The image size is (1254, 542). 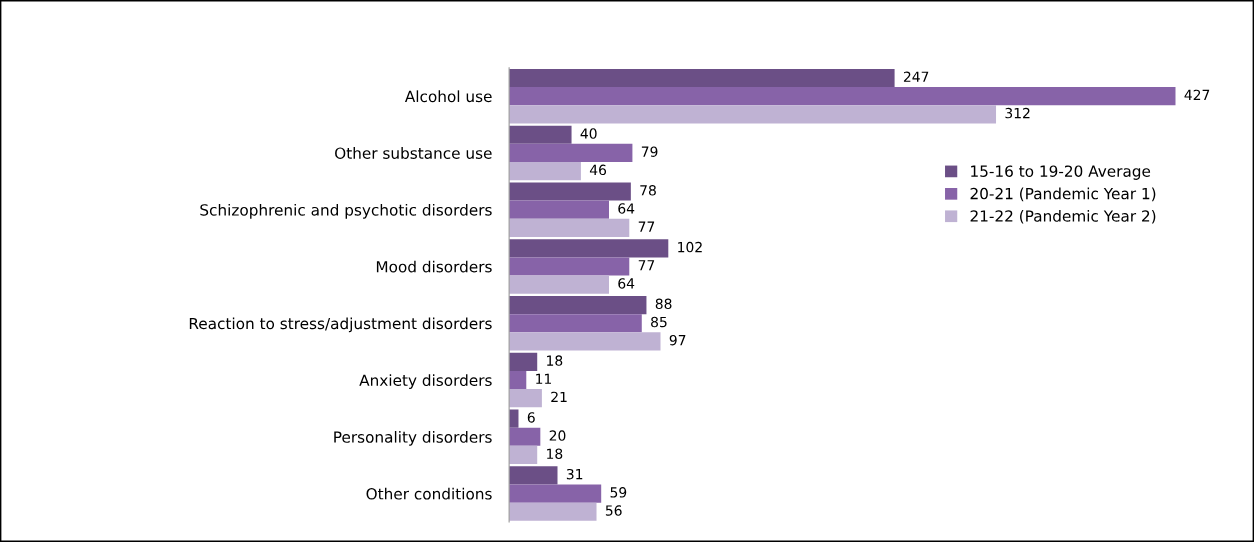 I want to click on data-label: 85, so click(x=659, y=322).